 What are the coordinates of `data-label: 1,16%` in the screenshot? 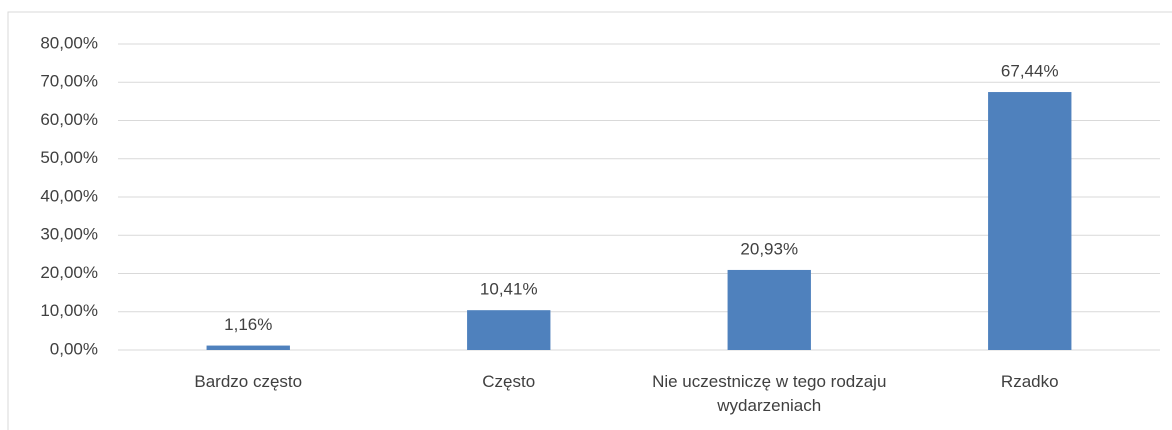 It's located at (248, 324).